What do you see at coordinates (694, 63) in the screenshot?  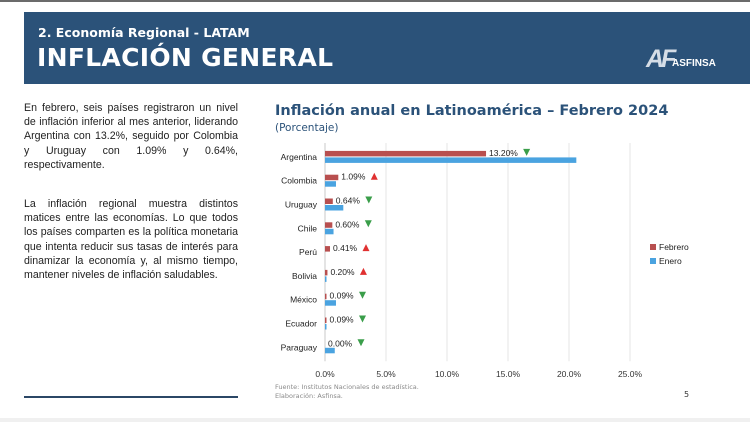 I see `logo-name: ASFINSA` at bounding box center [694, 63].